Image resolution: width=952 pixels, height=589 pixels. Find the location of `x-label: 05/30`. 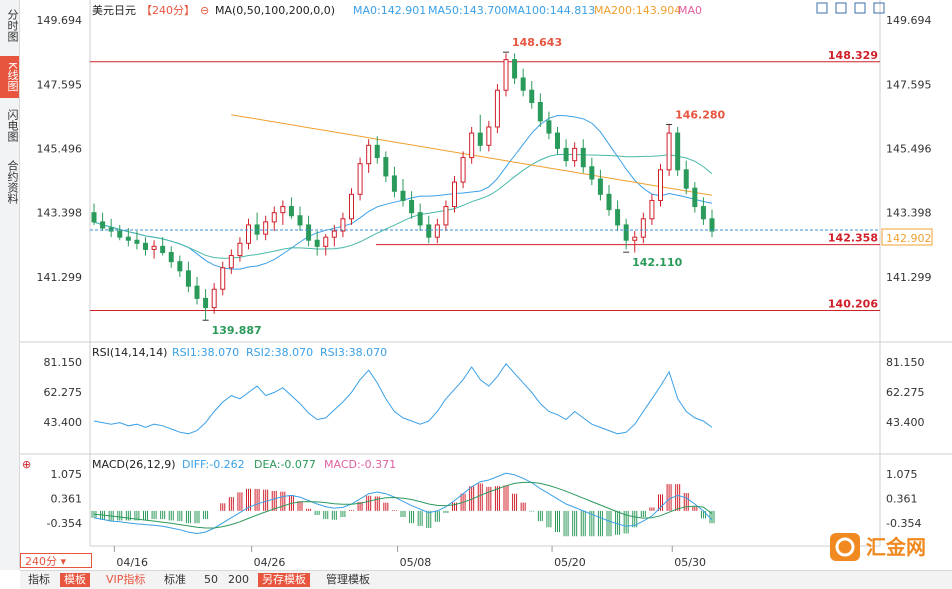

x-label: 05/30 is located at coordinates (690, 562).